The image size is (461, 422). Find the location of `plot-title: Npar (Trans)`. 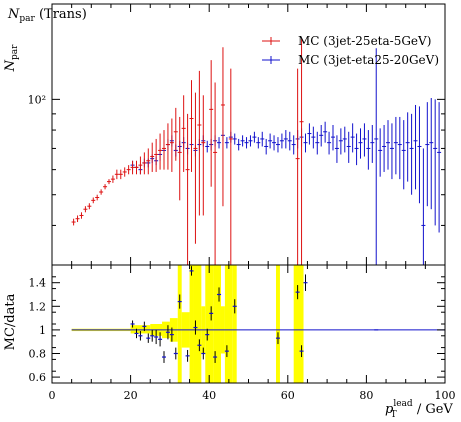

plot-title: Npar (Trans) is located at coordinates (47, 15).